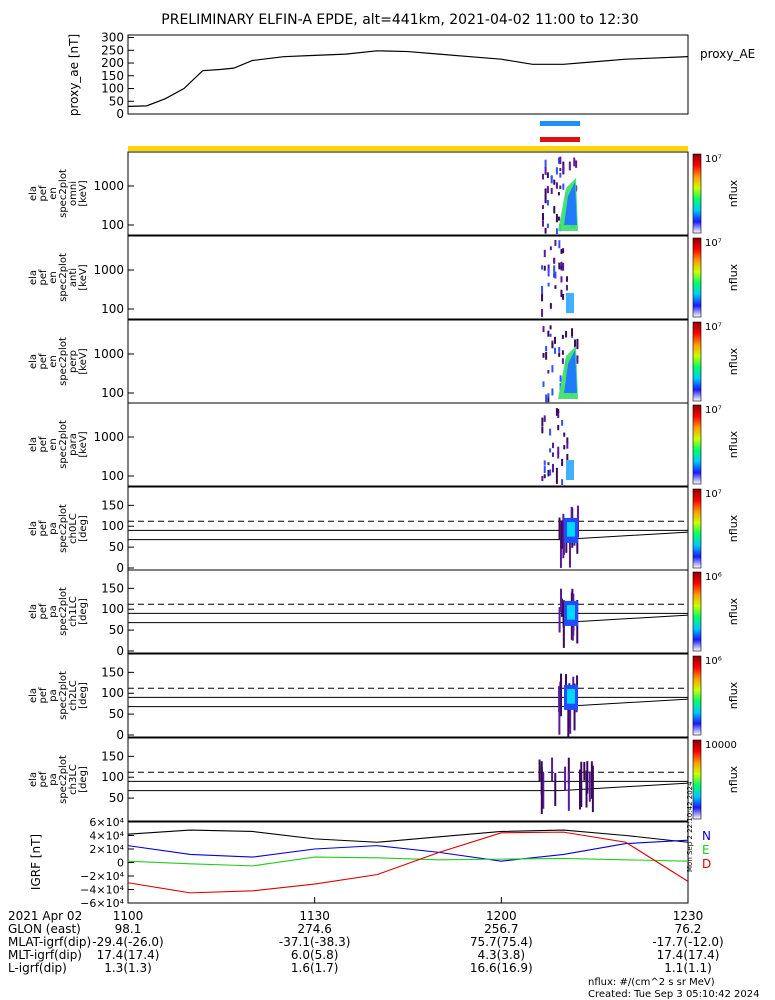  I want to click on axis-row-value: -17.7(-12.0), so click(687, 942).